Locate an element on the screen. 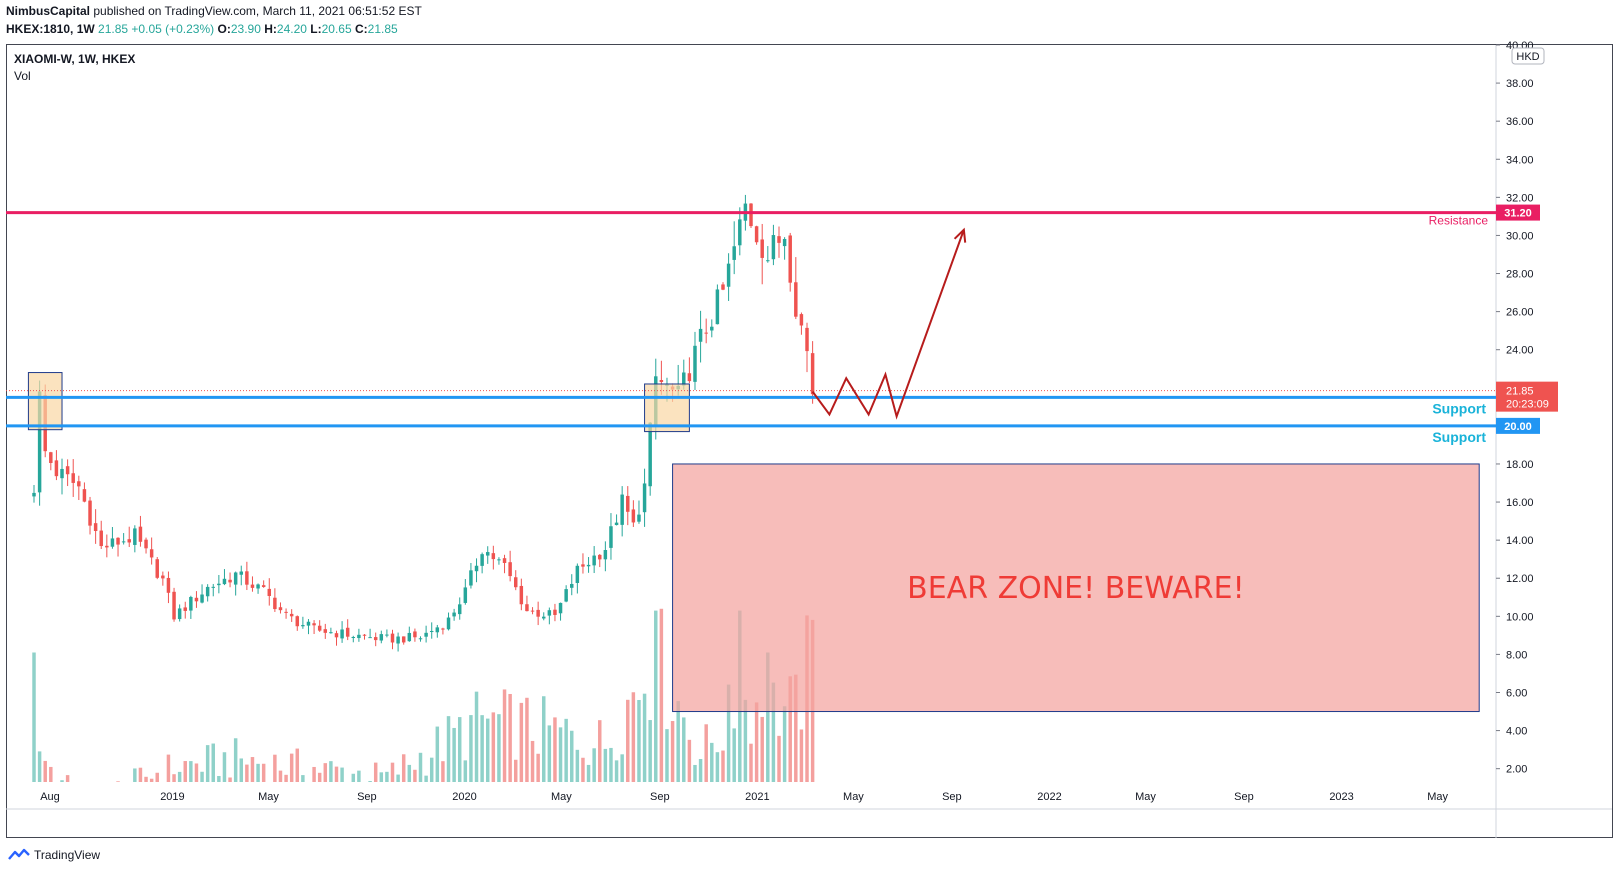  y-tick-label: 24.00 is located at coordinates (1520, 351).